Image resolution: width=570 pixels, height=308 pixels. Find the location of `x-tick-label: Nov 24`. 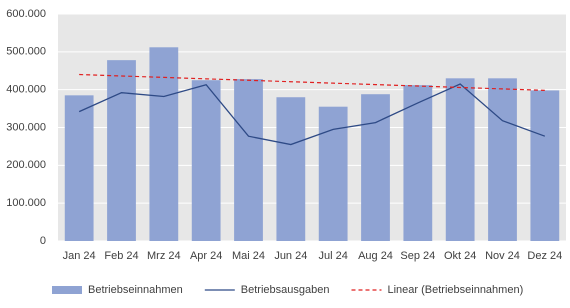

x-tick-label: Nov 24 is located at coordinates (502, 256).